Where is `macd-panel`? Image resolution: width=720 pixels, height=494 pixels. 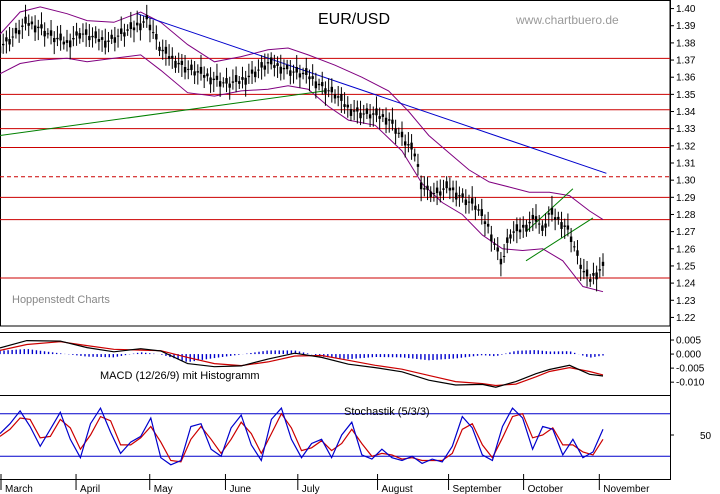
macd-panel is located at coordinates (302, 363).